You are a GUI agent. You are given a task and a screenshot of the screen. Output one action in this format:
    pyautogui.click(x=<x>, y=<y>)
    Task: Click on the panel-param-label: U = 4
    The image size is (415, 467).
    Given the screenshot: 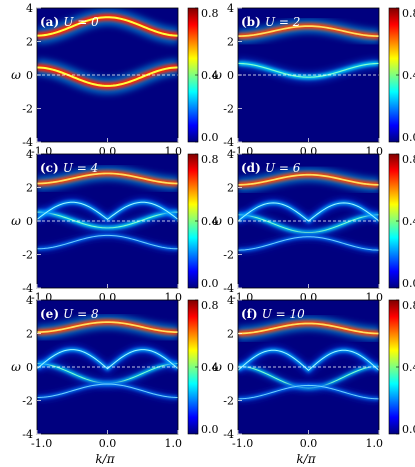 What is the action you would take?
    pyautogui.click(x=80, y=168)
    